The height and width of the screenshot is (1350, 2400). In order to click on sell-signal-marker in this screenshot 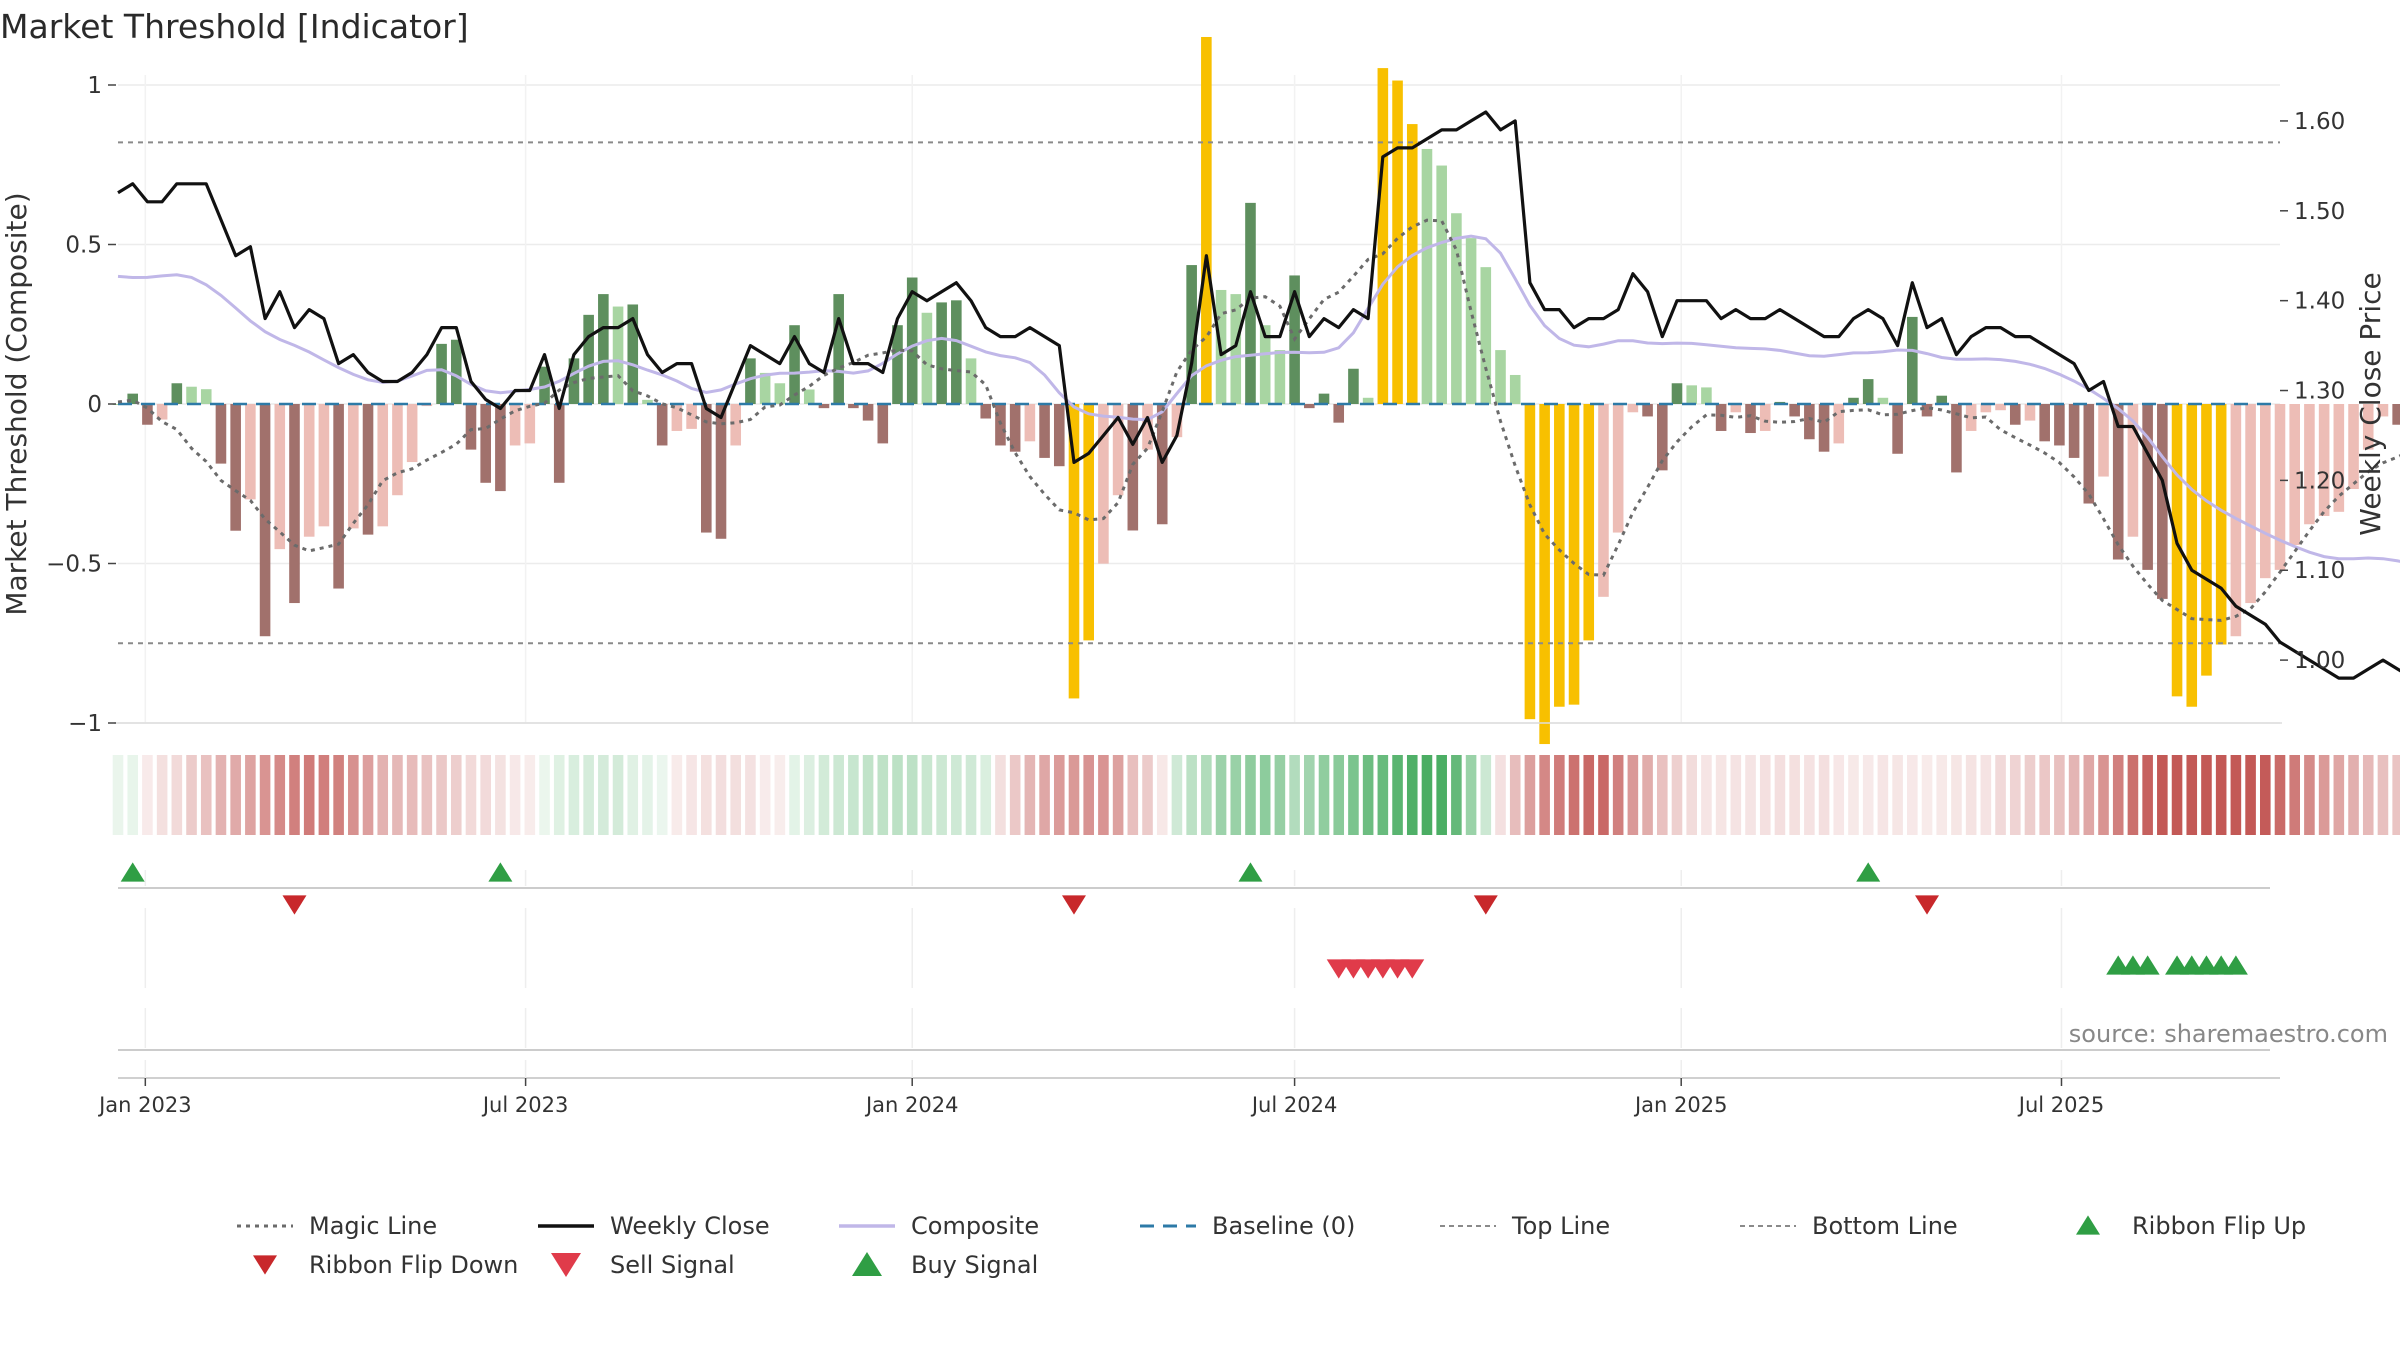, I will do `click(1412, 969)`.